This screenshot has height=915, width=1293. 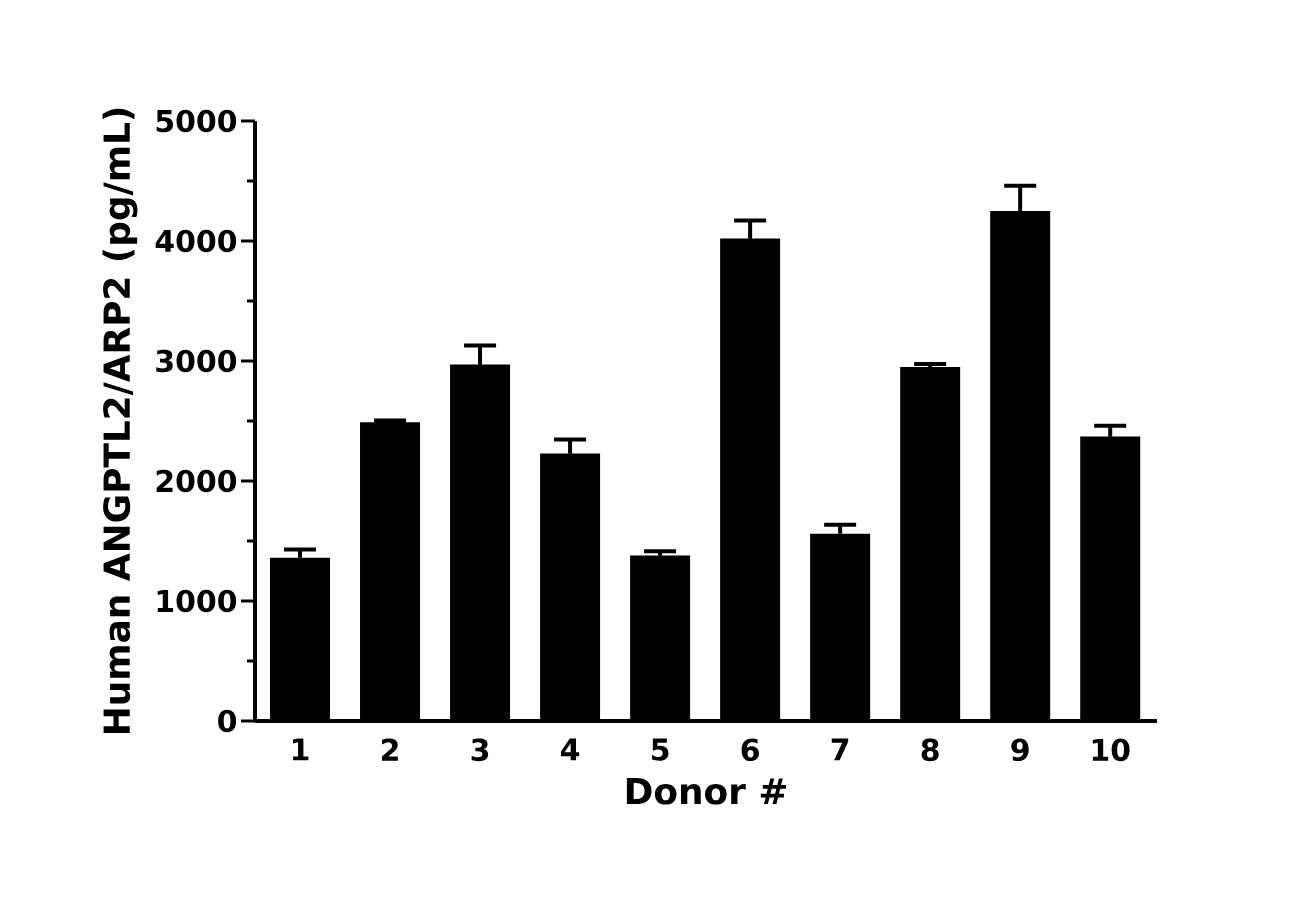 I want to click on x-tick-label: 10, so click(x=1111, y=750).